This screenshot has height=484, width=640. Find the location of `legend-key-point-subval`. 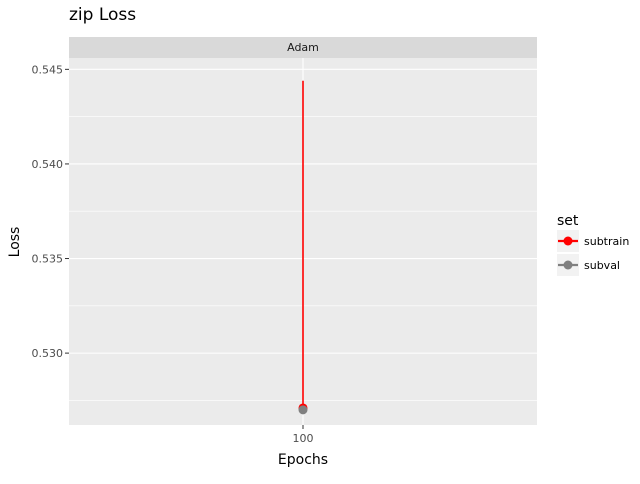

legend-key-point-subval is located at coordinates (568, 265).